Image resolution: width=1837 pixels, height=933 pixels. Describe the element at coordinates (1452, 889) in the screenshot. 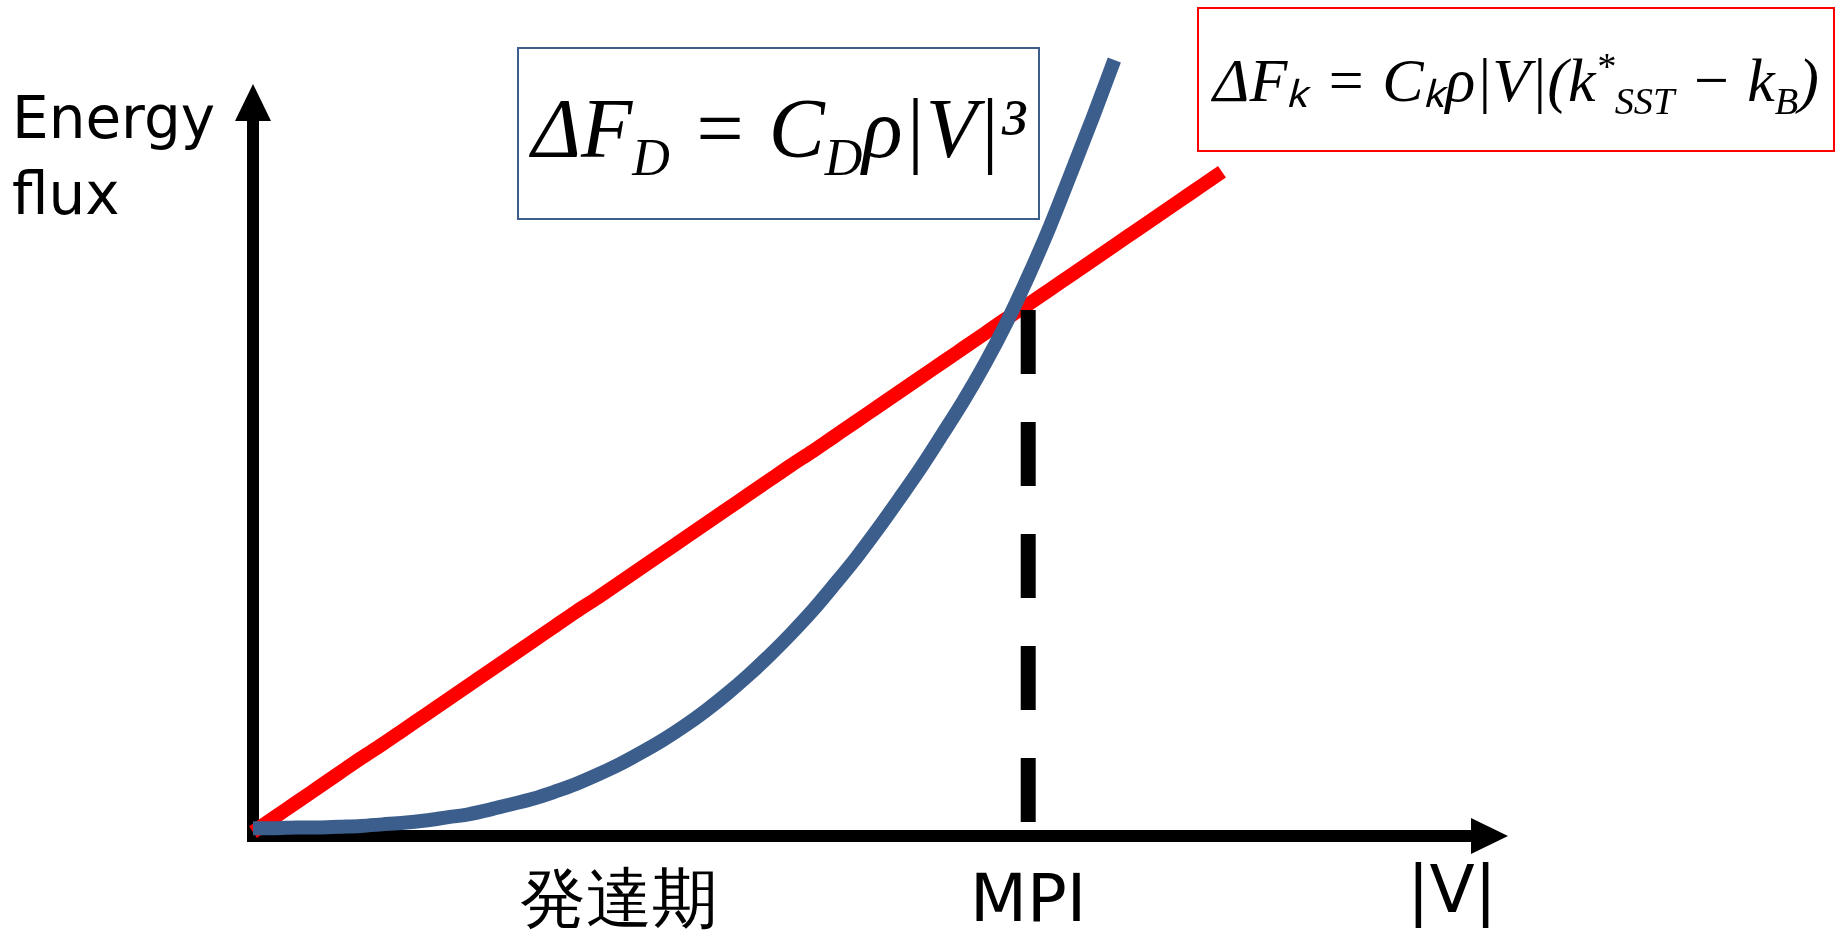

I see `x-axis-title: |V|` at that location.